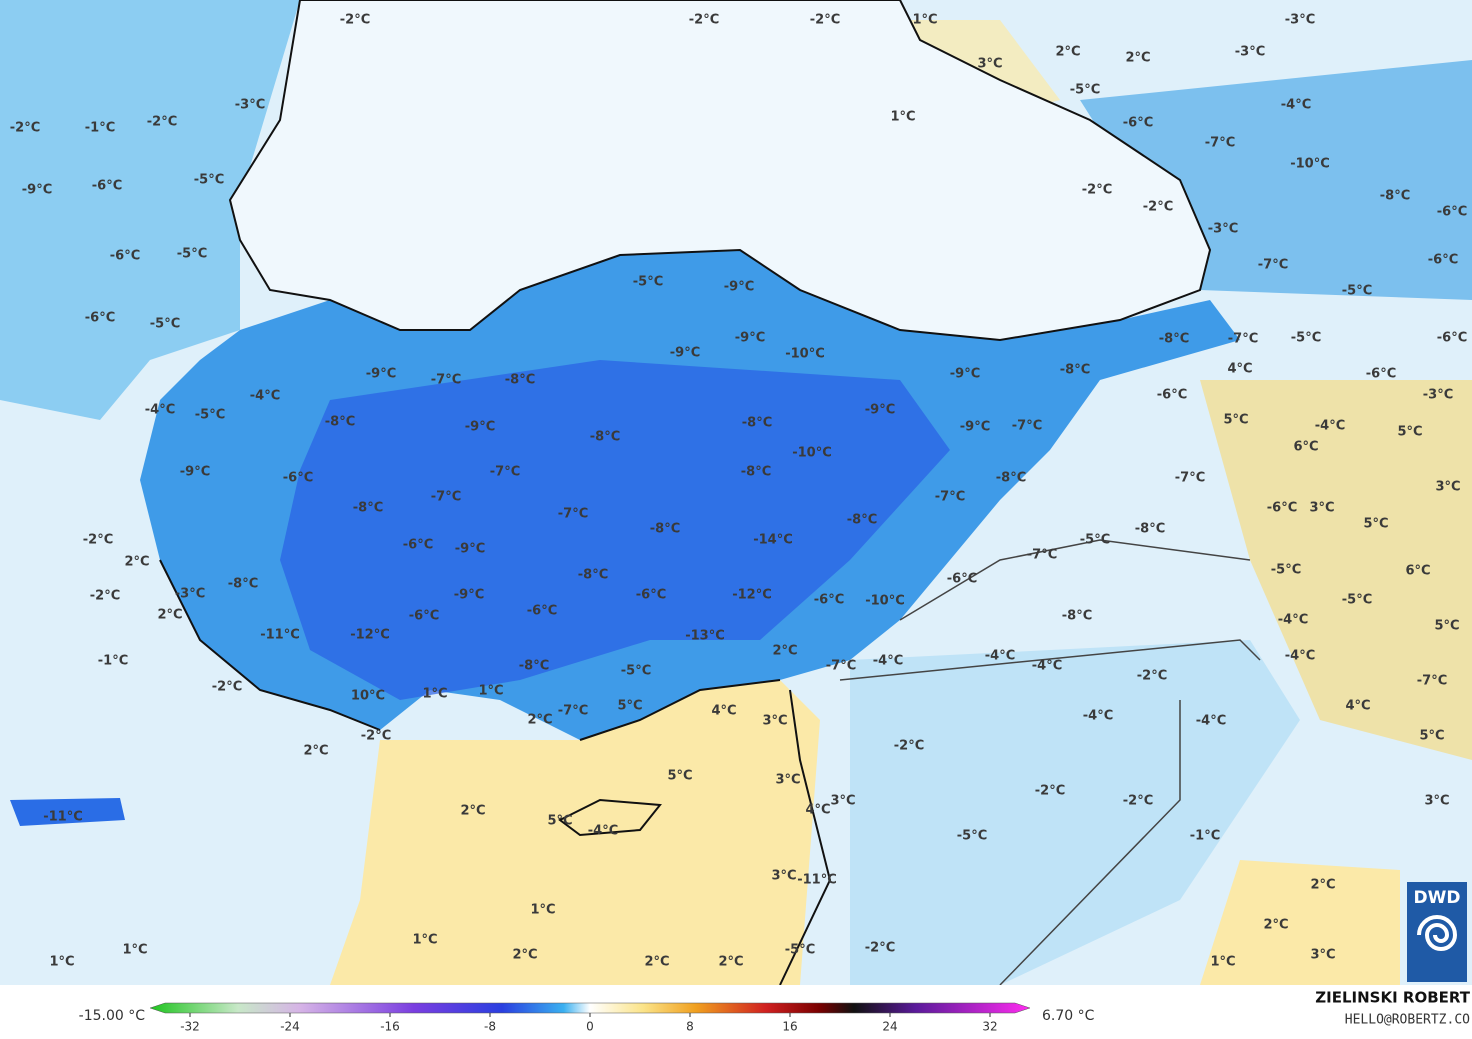 The image size is (1472, 1039). What do you see at coordinates (690, 1027) in the screenshot?
I see `colorbar-tick-label: 8` at bounding box center [690, 1027].